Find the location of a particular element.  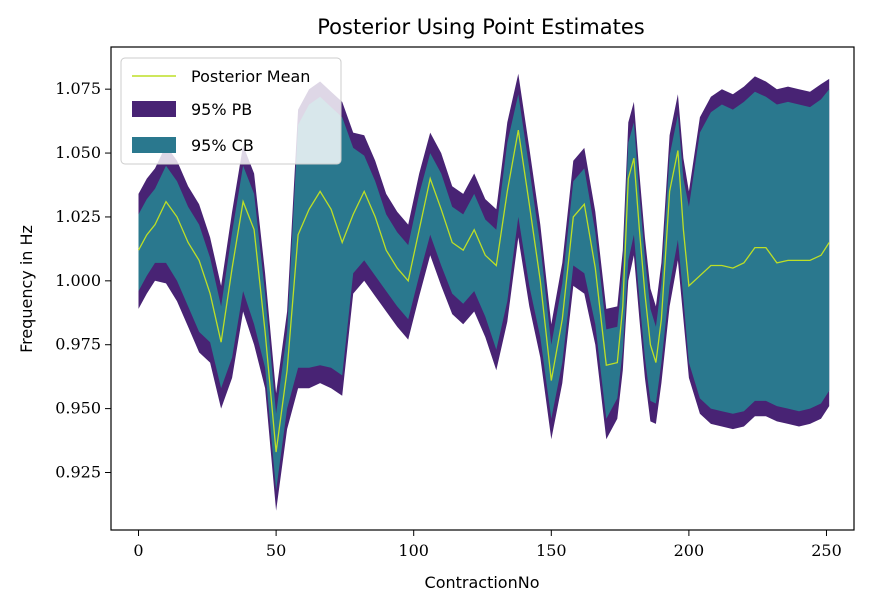

y-axis-label: Frequency in Hz is located at coordinates (26, 289).